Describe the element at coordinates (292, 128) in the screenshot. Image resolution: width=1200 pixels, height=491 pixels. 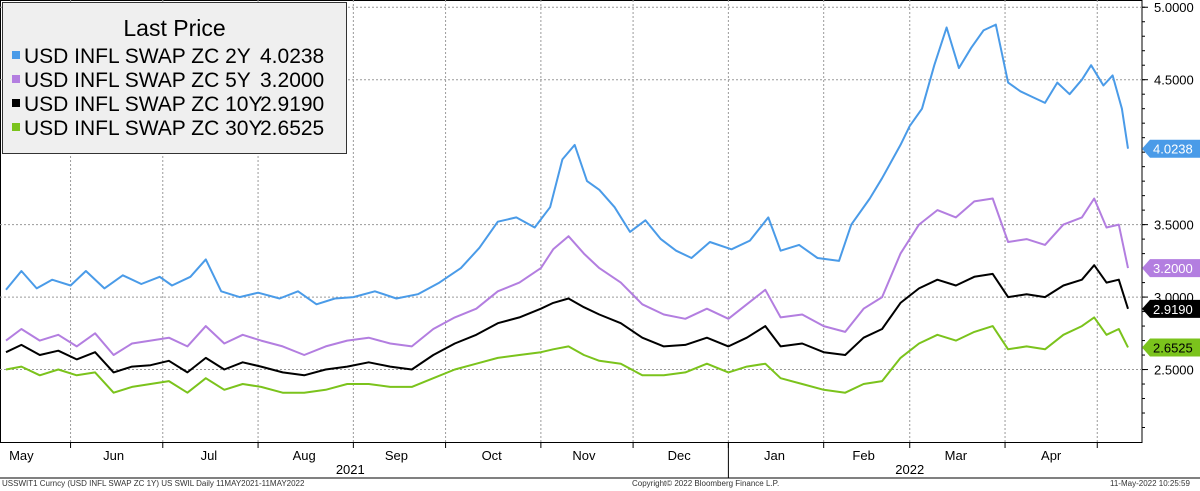
I see `legend-value-30y: 2.6525` at that location.